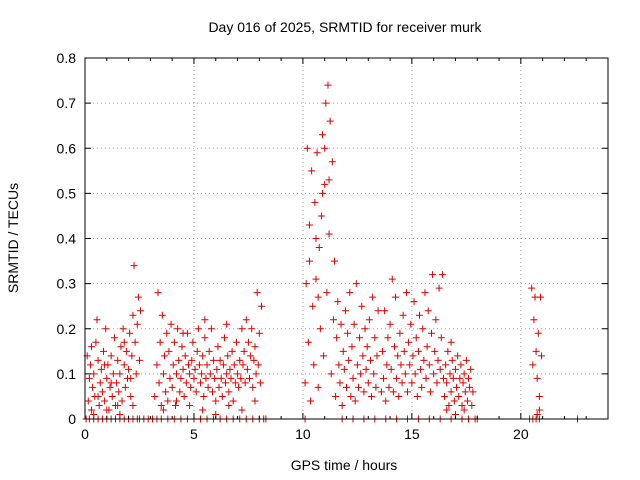 This screenshot has height=480, width=640. I want to click on x-tick-label: 5, so click(194, 434).